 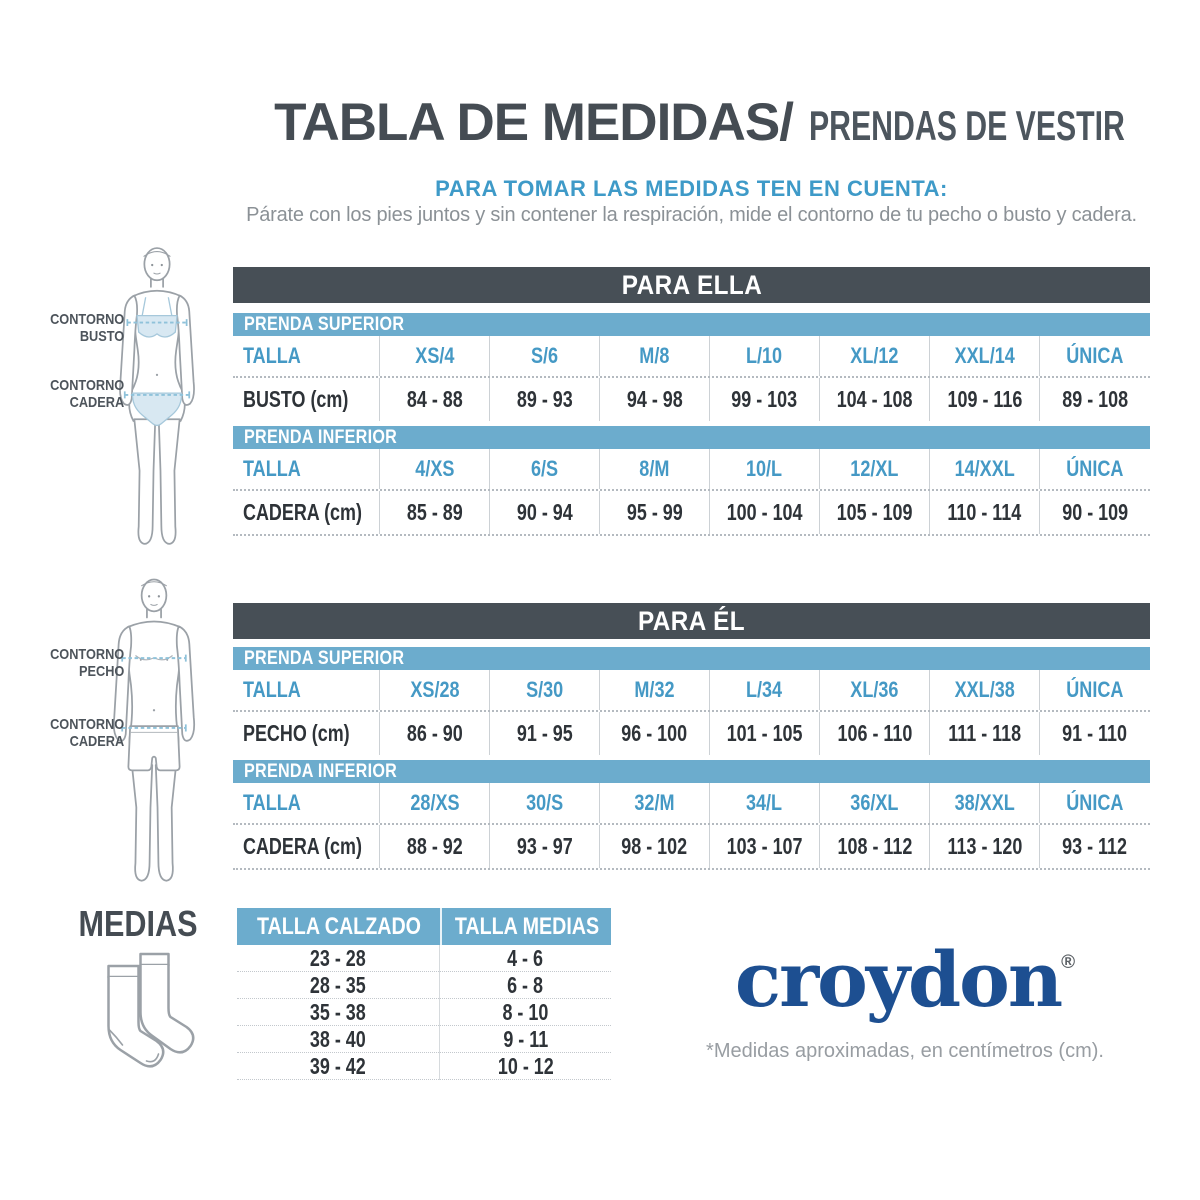 I want to click on size-cell: XL/36, so click(x=875, y=690).